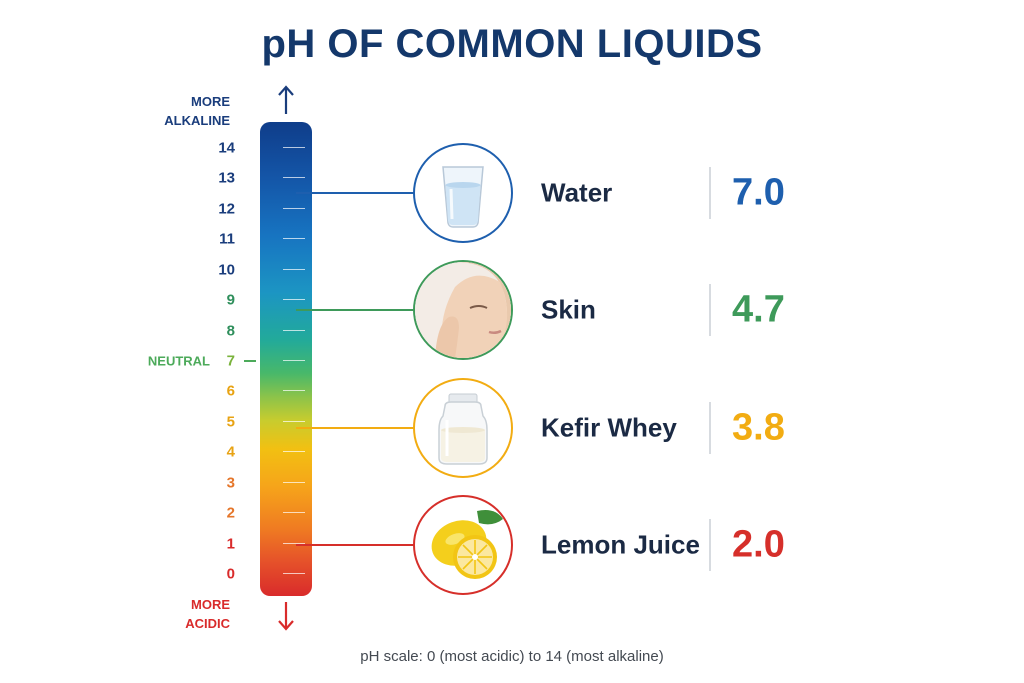 The height and width of the screenshot is (683, 1024). I want to click on ph-tick-label: 5, so click(230, 422).